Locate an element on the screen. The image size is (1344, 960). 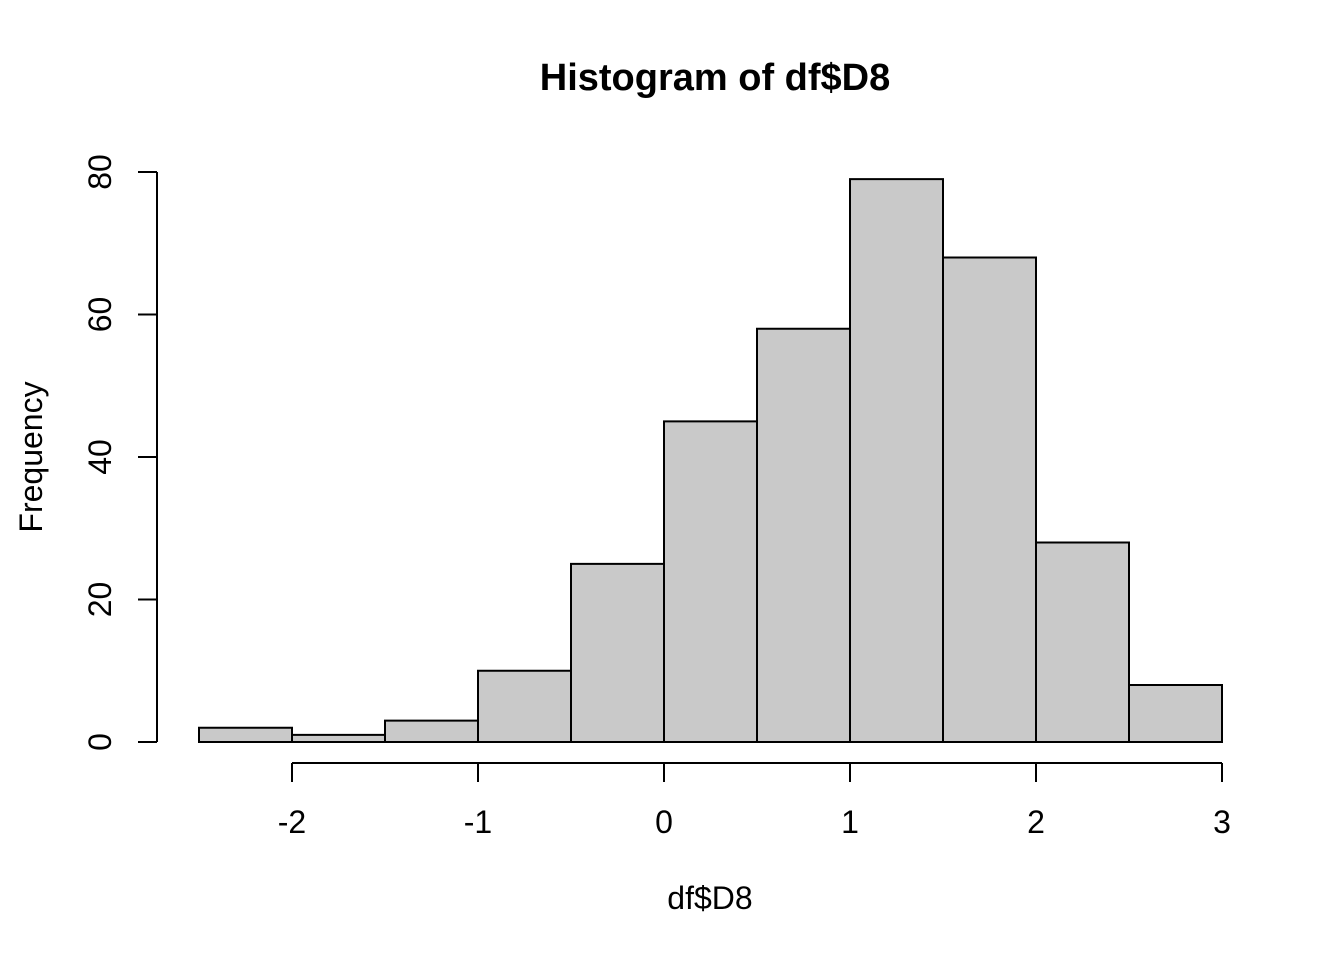
x-tick-label: 2 is located at coordinates (1036, 822).